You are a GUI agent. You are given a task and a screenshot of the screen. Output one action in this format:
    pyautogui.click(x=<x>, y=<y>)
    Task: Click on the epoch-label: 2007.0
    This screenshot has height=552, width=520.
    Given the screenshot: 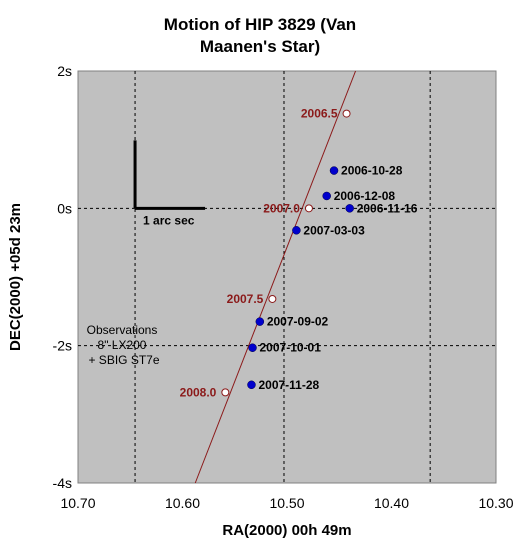 What is the action you would take?
    pyautogui.click(x=281, y=208)
    